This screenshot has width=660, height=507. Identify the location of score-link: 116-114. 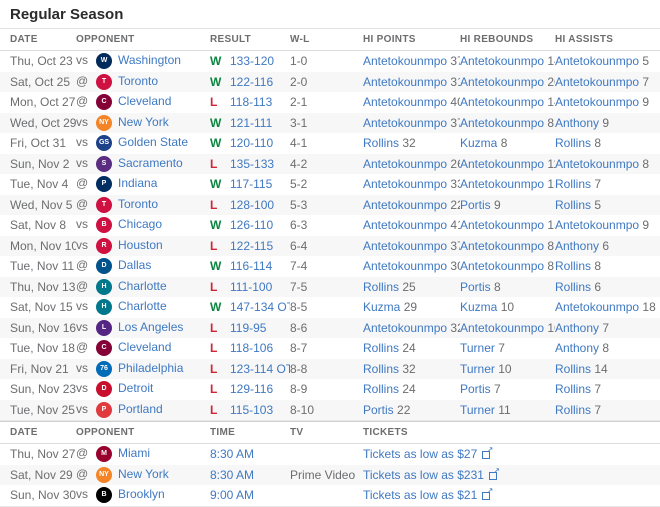
(251, 266).